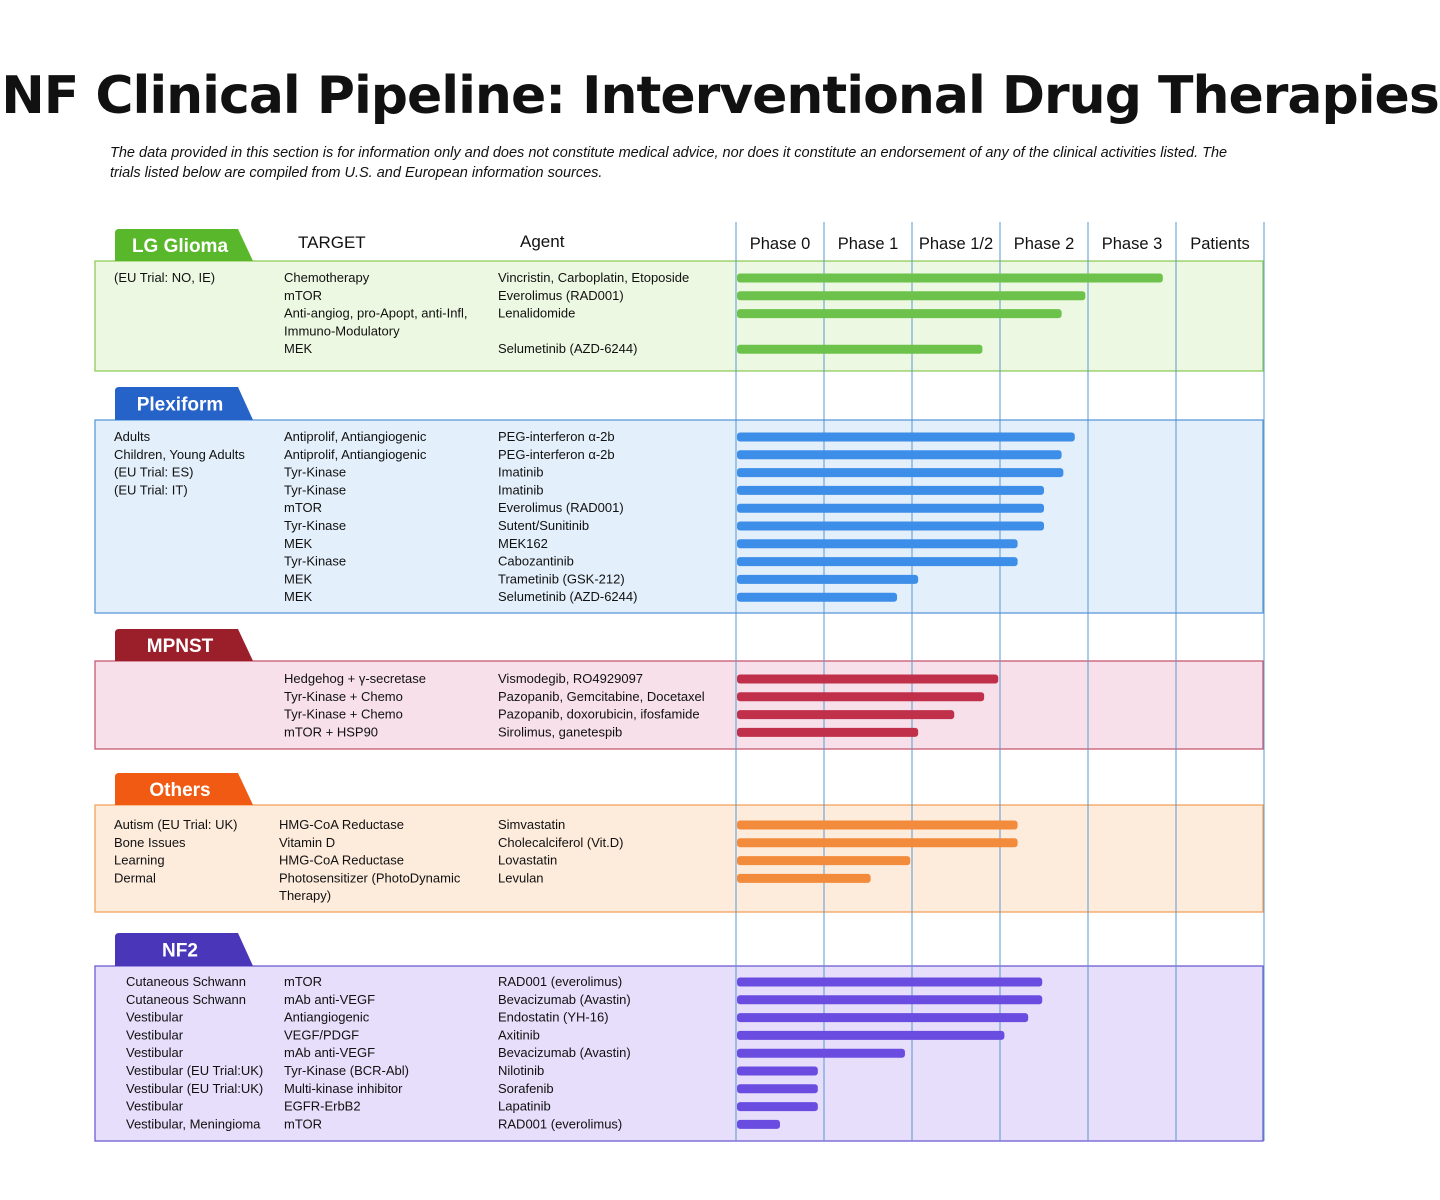 Image resolution: width=1440 pixels, height=1200 pixels. I want to click on agent-label: Lovastatin, so click(527, 860).